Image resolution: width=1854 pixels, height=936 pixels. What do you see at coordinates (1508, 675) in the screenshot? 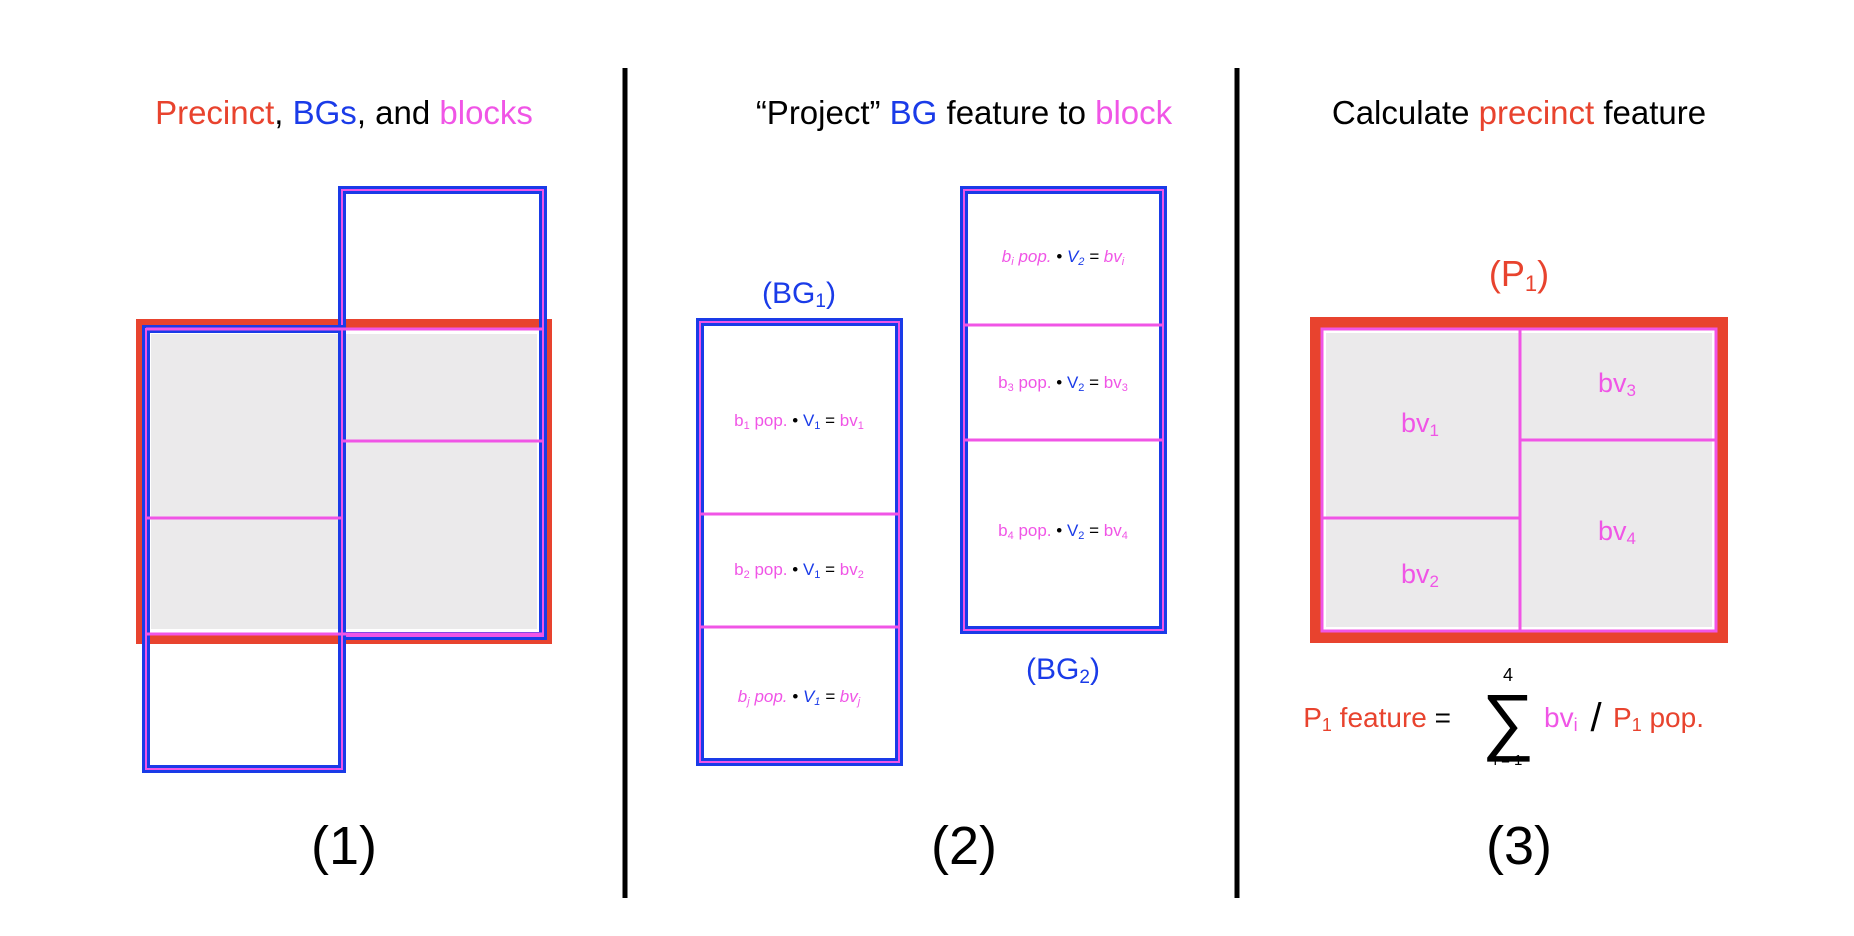
I see `formula-sum-upper: 4` at bounding box center [1508, 675].